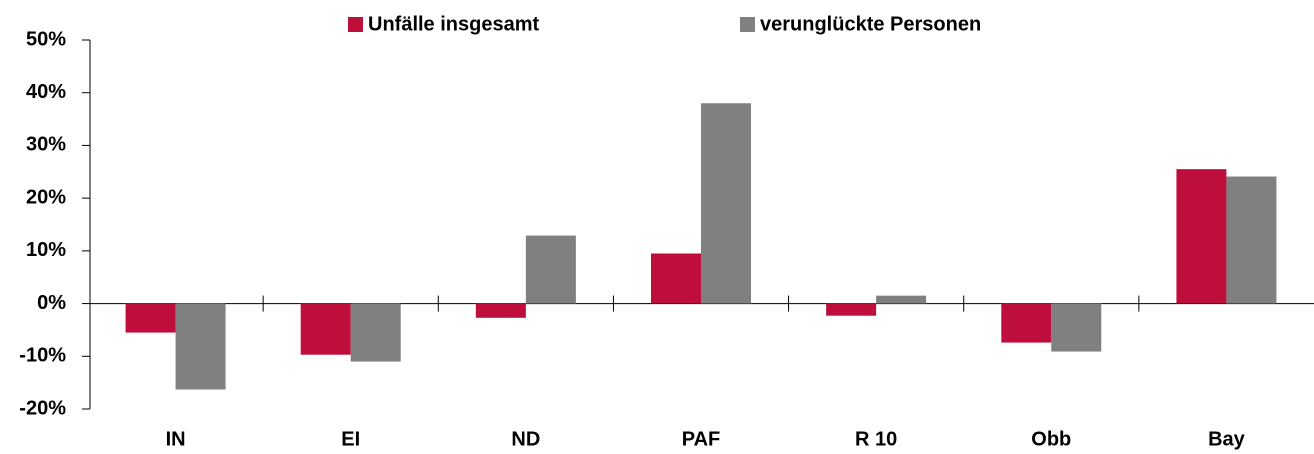 The width and height of the screenshot is (1314, 454). I want to click on x-tick-label: IN, so click(176, 439).